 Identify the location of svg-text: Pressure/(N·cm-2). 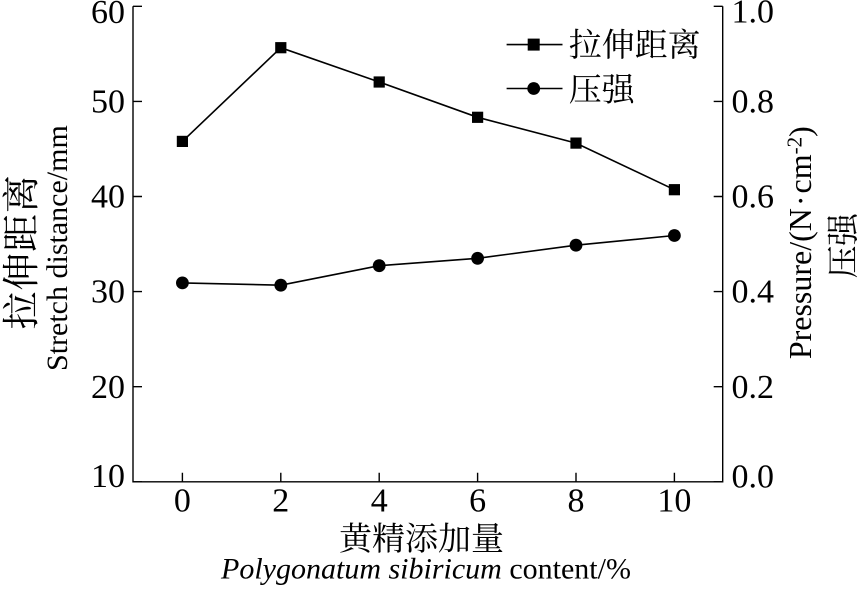
(800, 242).